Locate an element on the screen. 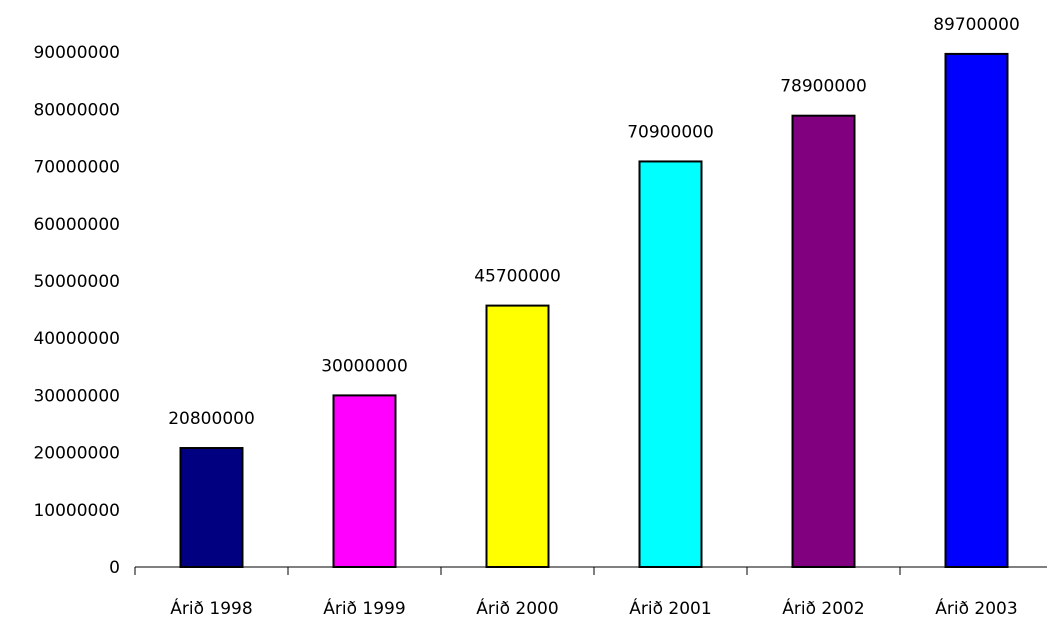  x-axis is located at coordinates (590, 570).